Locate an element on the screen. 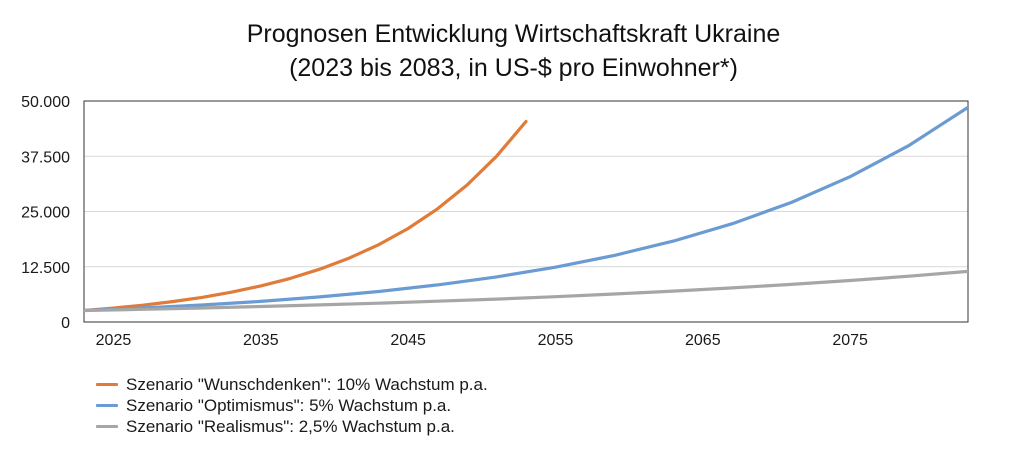  x-tick-label: 2065 is located at coordinates (703, 340).